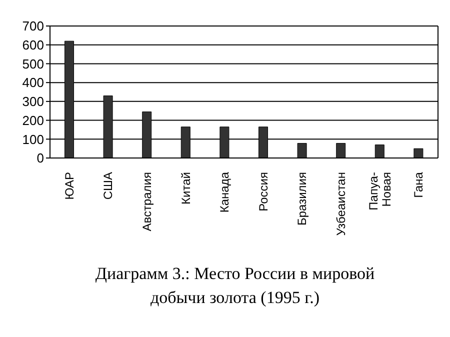 The height and width of the screenshot is (337, 450). Describe the element at coordinates (33, 82) in the screenshot. I see `y-tick-label: 400` at that location.